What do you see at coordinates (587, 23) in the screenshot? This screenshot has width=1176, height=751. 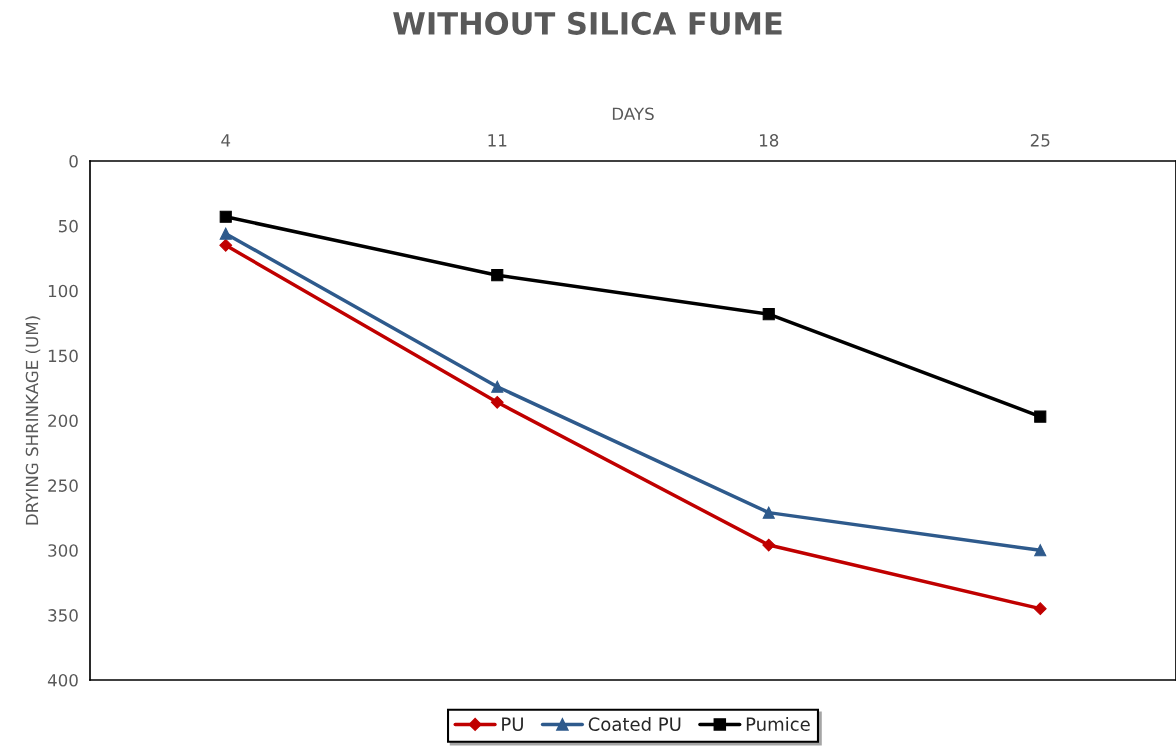 I see `chart-title: WITHOUT SILICA FUME` at bounding box center [587, 23].